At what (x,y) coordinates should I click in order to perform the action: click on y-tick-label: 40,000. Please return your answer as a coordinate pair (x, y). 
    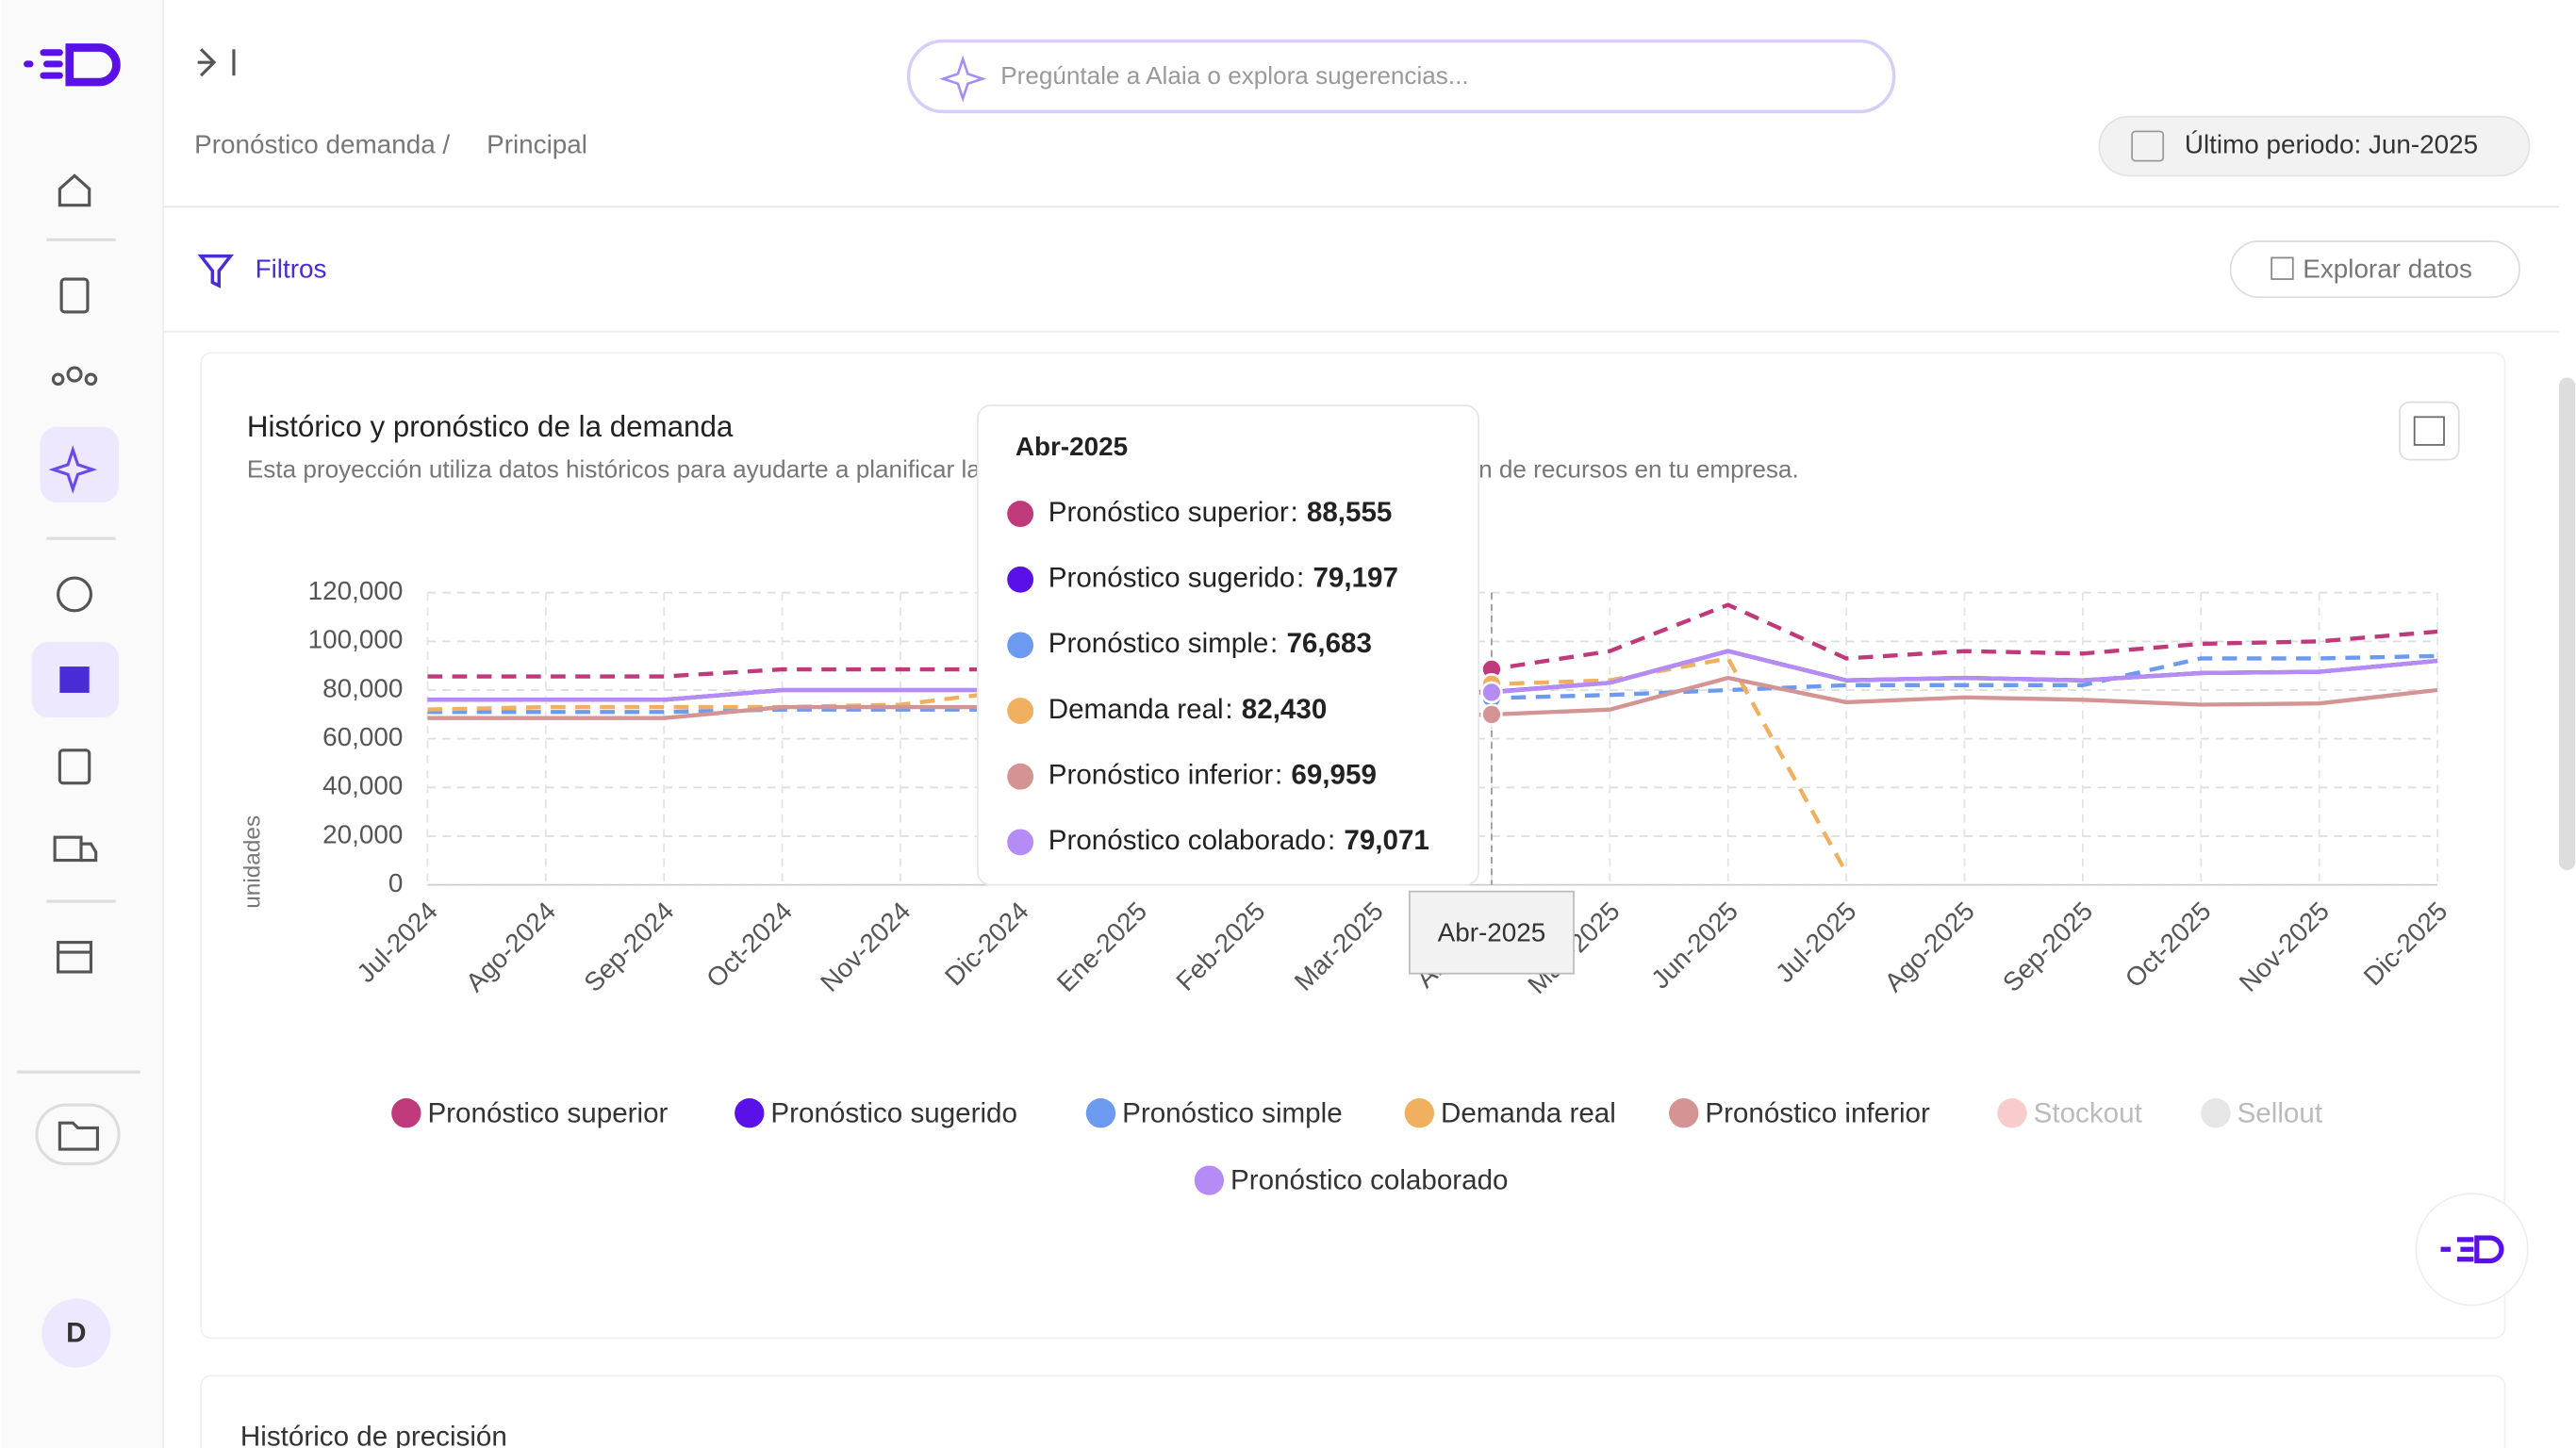
    Looking at the image, I should click on (362, 785).